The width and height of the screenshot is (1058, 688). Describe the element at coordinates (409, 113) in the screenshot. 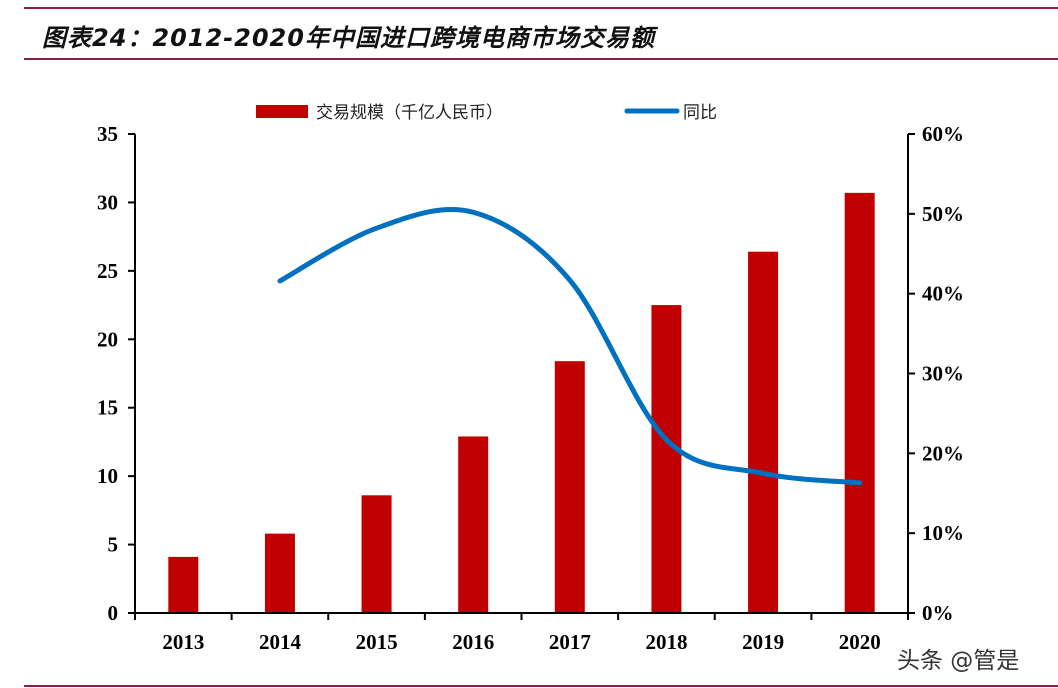

I see `legend-bar-label: 交易规模（千亿人民币）` at that location.